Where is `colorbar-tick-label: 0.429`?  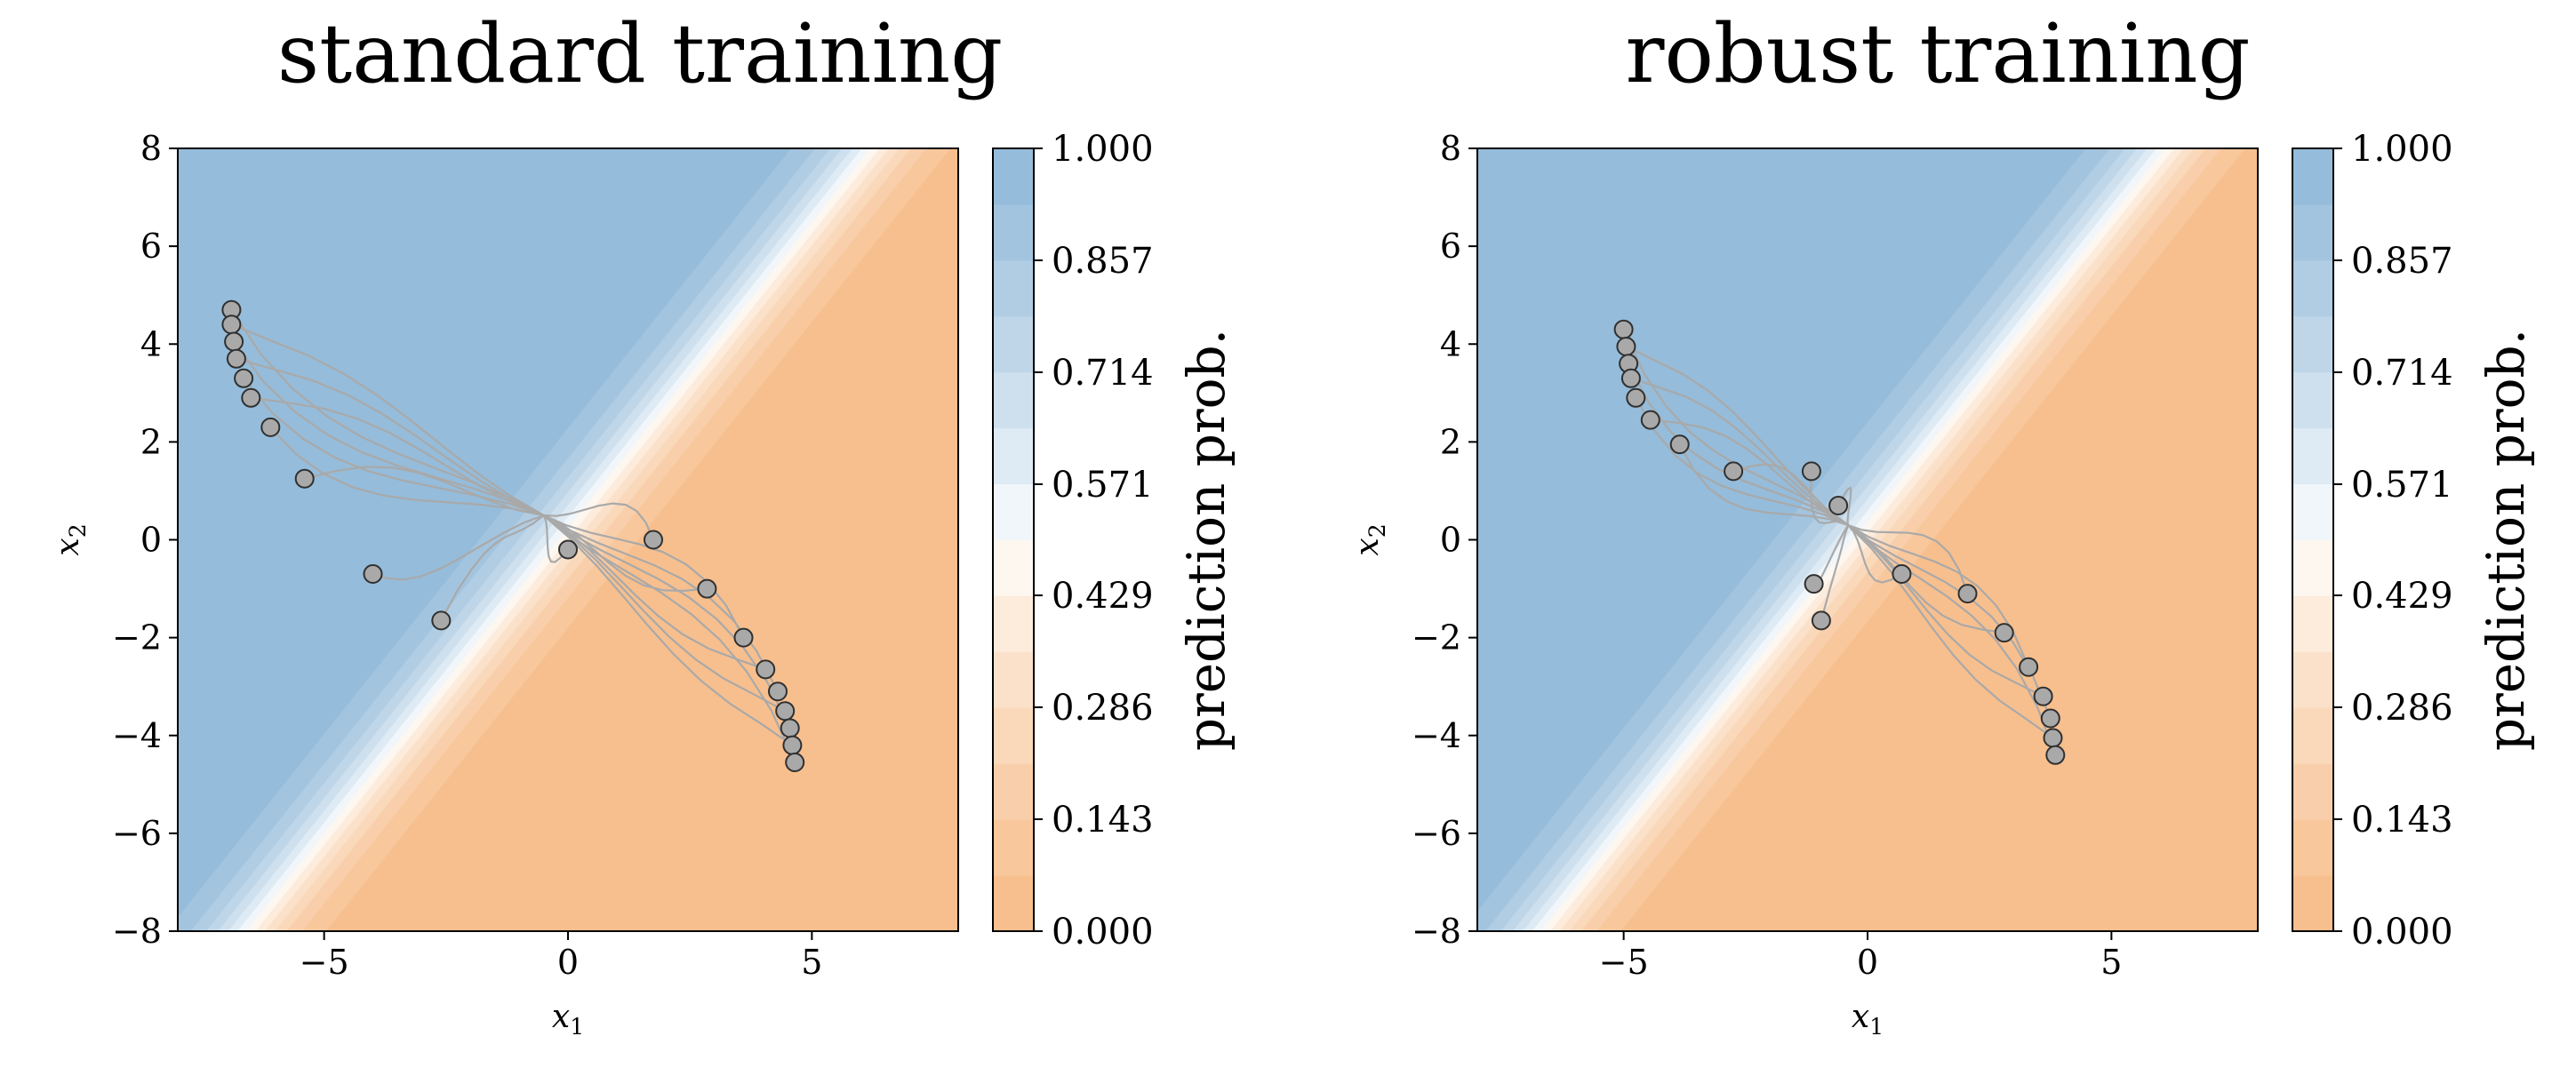 colorbar-tick-label: 0.429 is located at coordinates (2402, 596).